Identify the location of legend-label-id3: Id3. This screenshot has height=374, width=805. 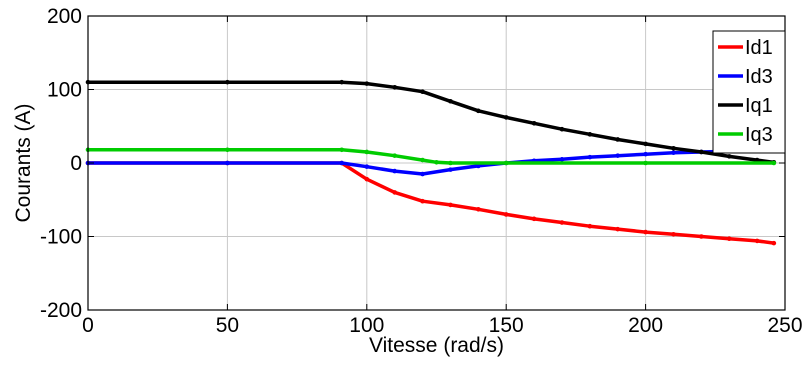
(759, 77).